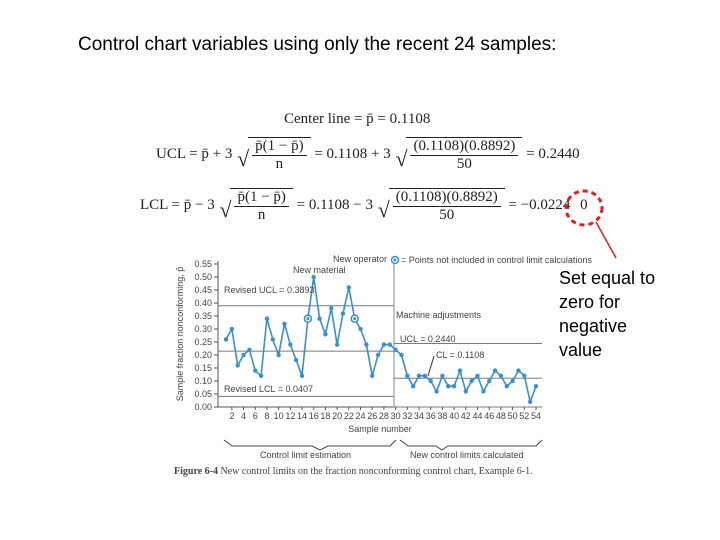 The width and height of the screenshot is (720, 540). What do you see at coordinates (524, 416) in the screenshot?
I see `x-tick-label: 52` at bounding box center [524, 416].